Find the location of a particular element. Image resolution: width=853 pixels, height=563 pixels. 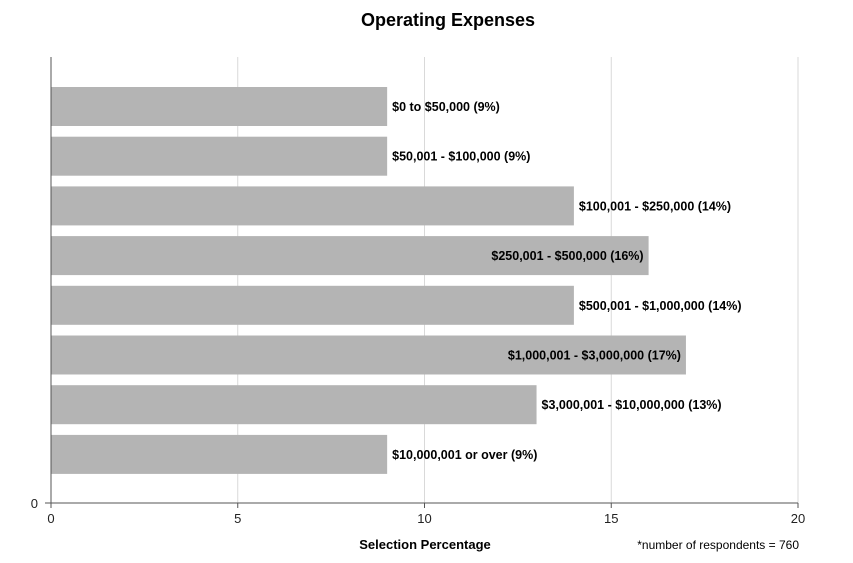

x-tick-label-5: 5 is located at coordinates (237, 518).